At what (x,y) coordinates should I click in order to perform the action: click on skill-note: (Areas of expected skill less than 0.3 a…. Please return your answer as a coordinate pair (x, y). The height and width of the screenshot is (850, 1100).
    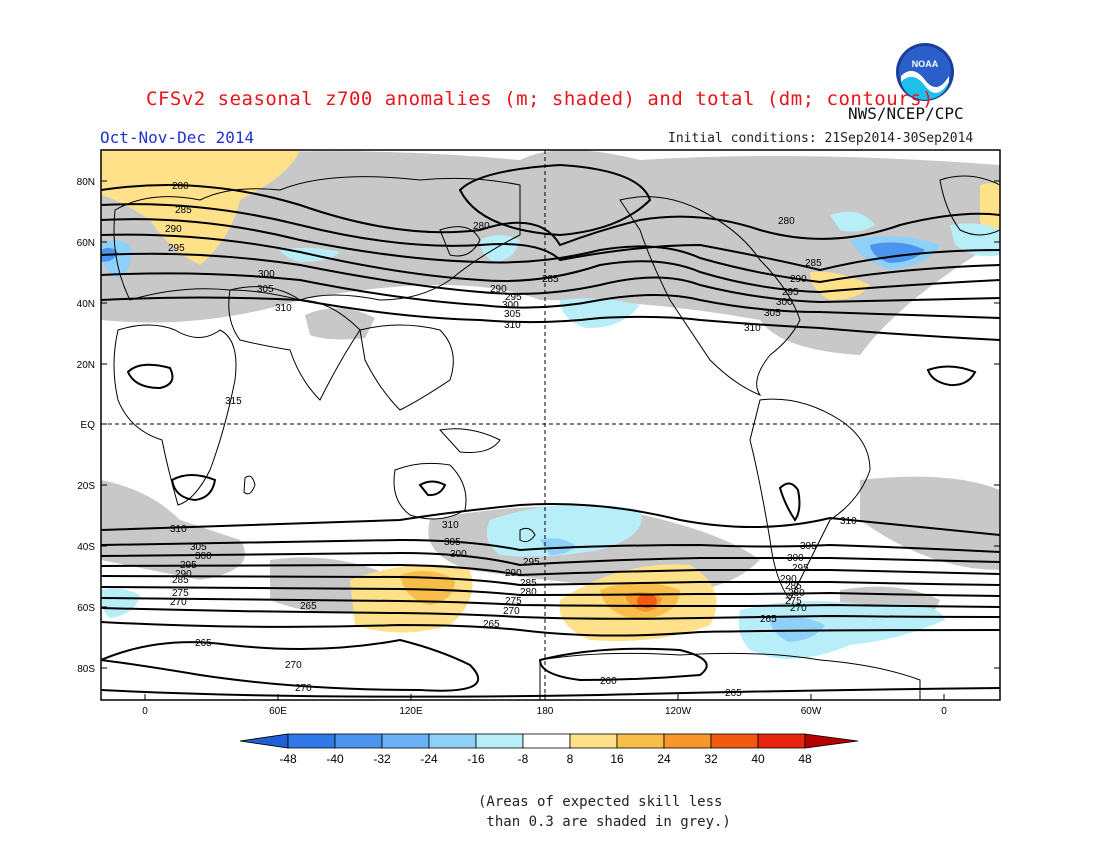
    Looking at the image, I should click on (604, 812).